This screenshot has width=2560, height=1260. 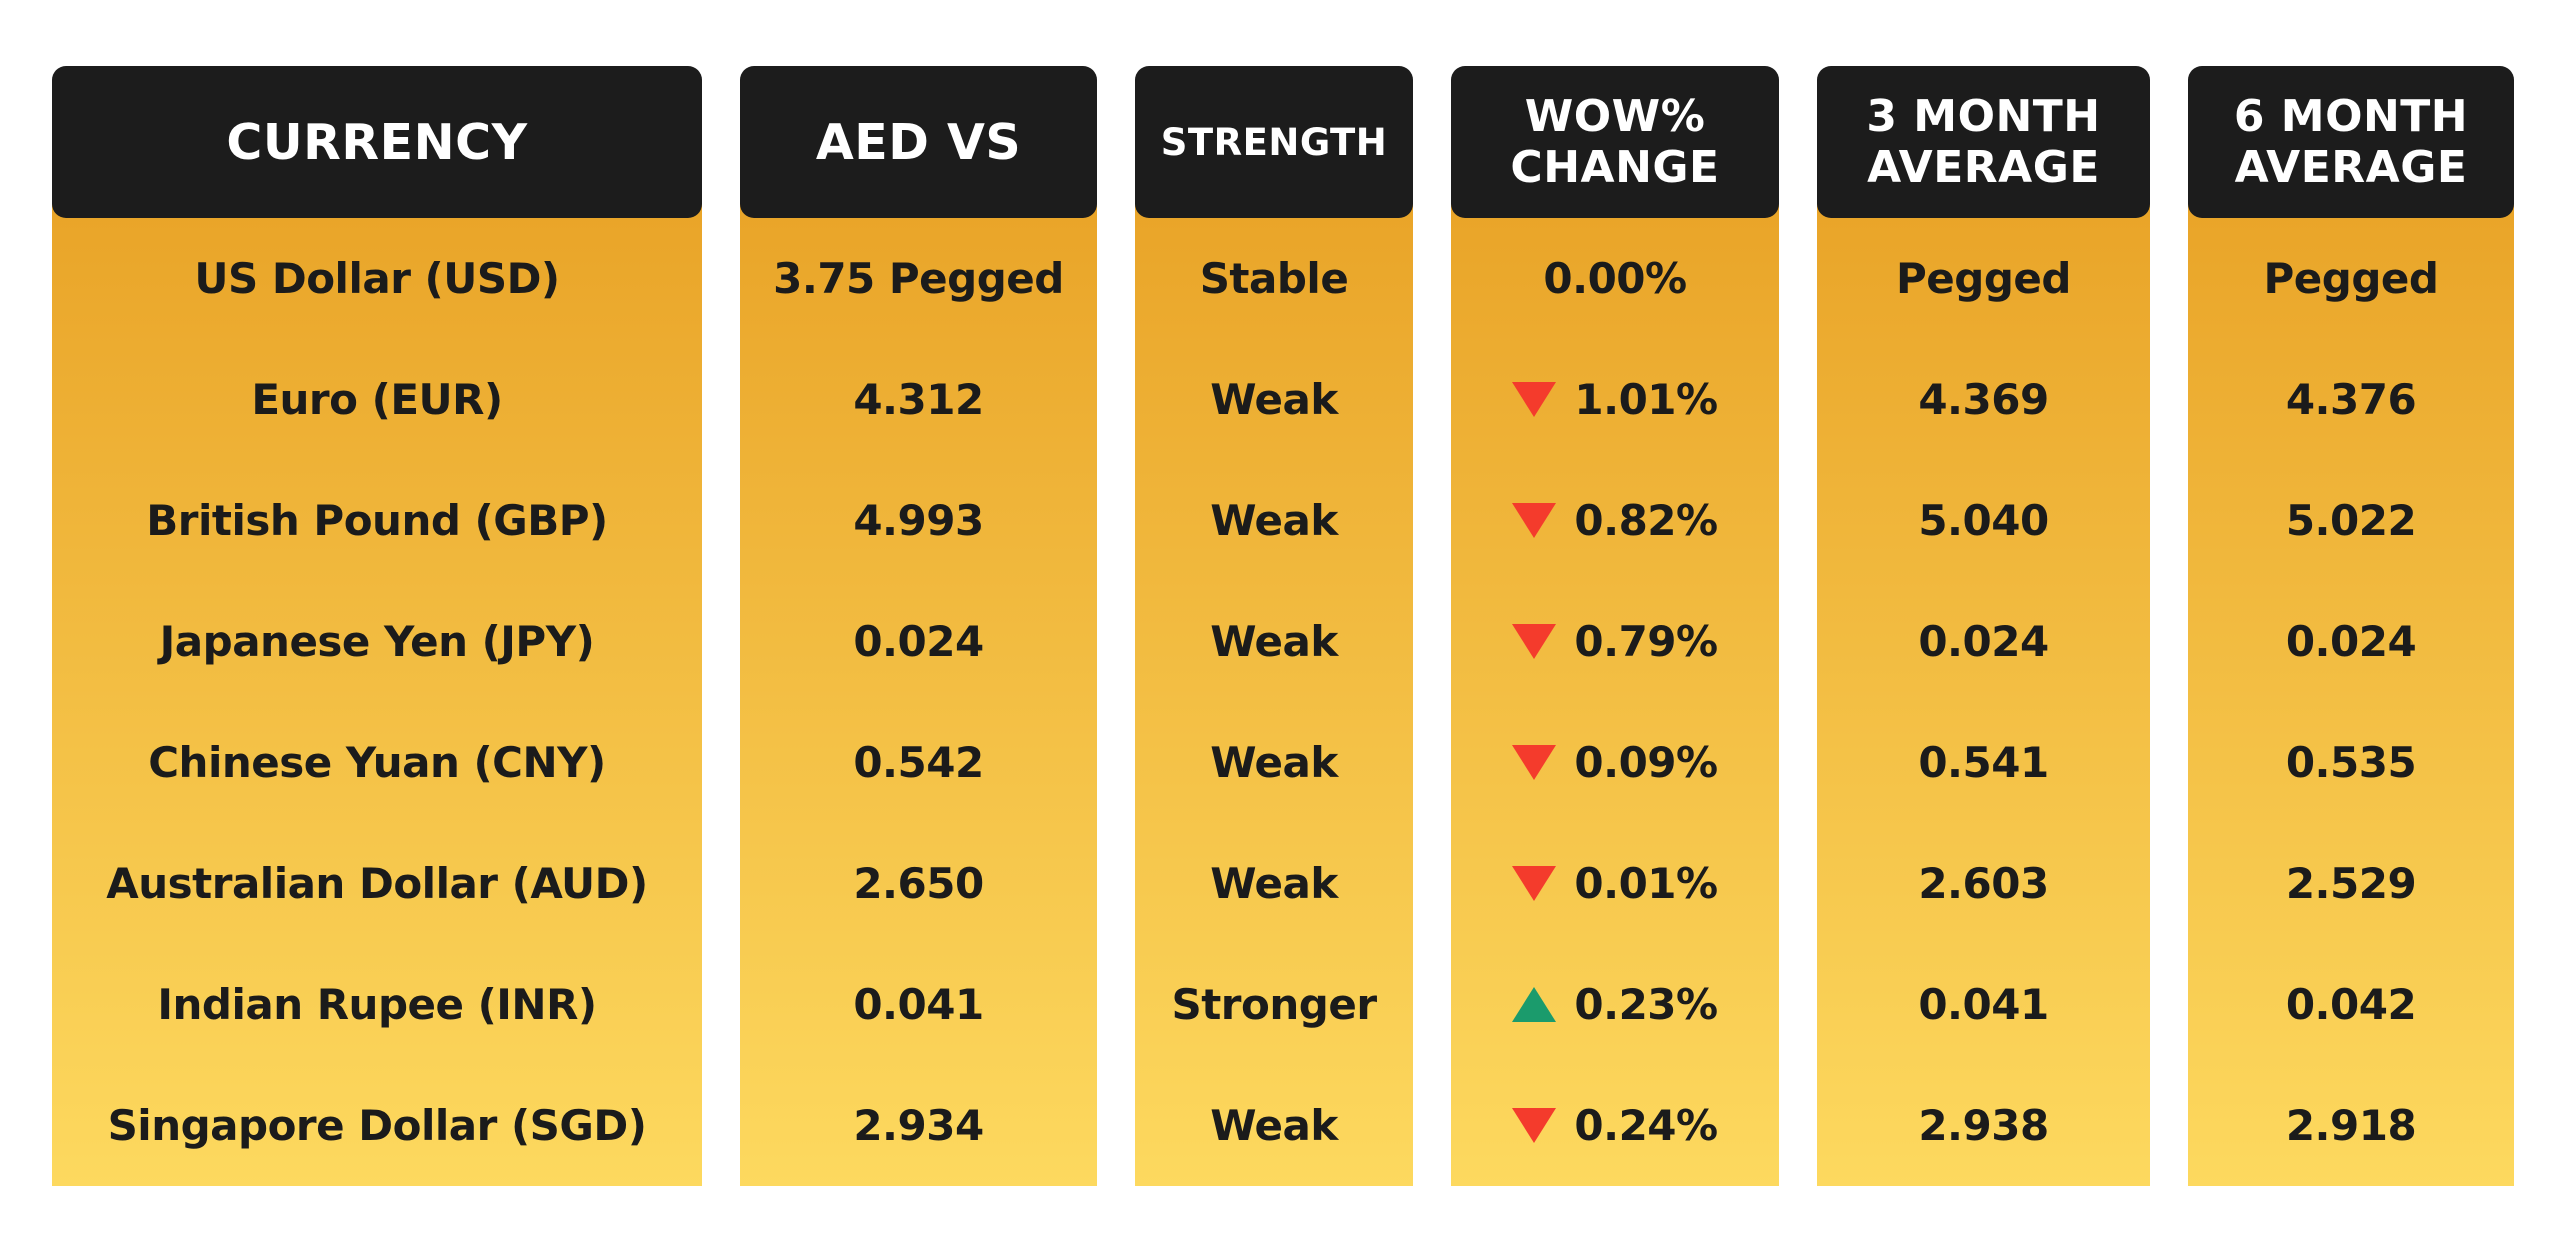 I want to click on cell-aed-vs-row-6: 0.041, so click(x=918, y=1004).